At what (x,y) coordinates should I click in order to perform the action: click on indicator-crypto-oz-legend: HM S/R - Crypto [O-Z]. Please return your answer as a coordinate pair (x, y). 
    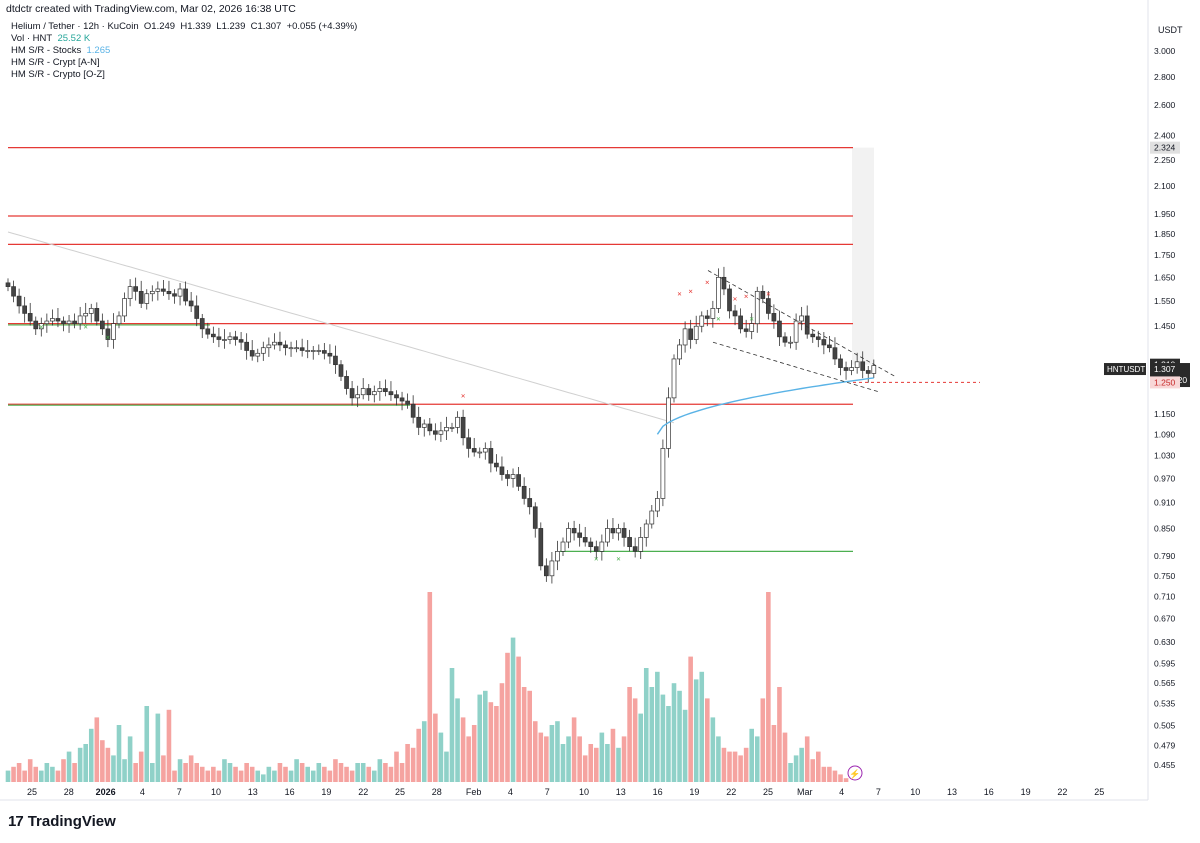
    Looking at the image, I should click on (58, 74).